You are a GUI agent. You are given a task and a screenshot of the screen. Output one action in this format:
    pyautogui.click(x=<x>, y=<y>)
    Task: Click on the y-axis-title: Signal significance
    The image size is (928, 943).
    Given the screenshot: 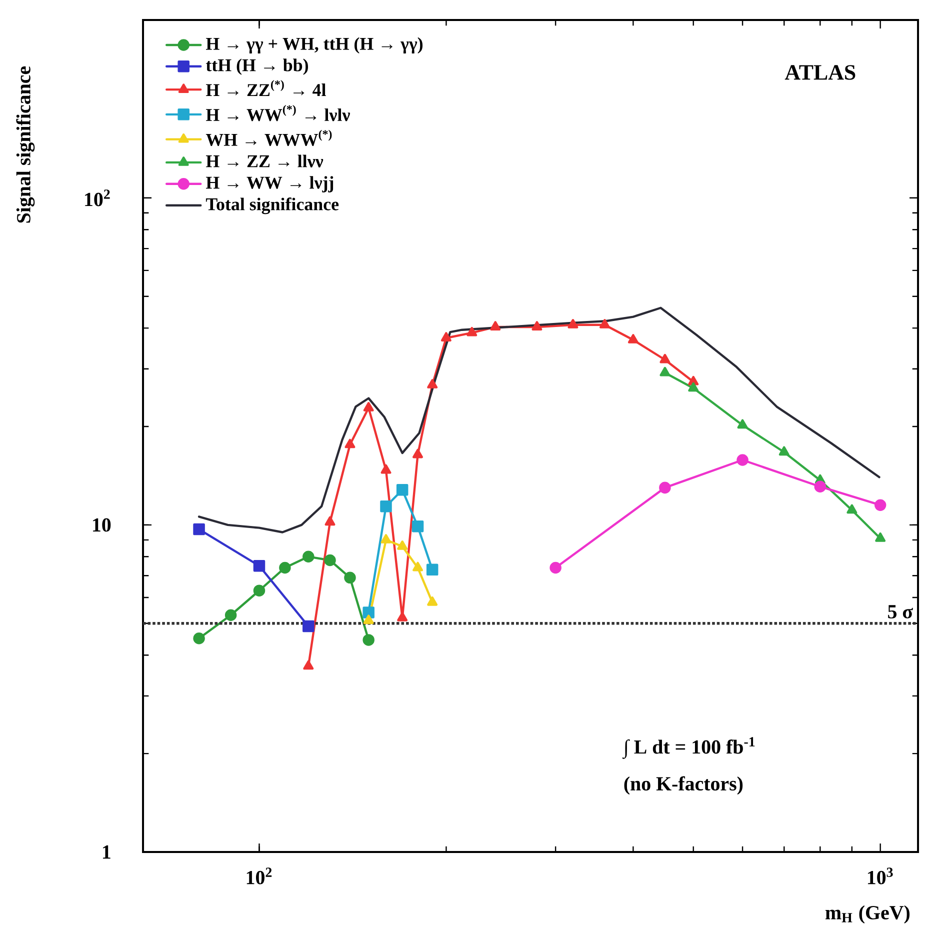 What is the action you would take?
    pyautogui.click(x=25, y=144)
    